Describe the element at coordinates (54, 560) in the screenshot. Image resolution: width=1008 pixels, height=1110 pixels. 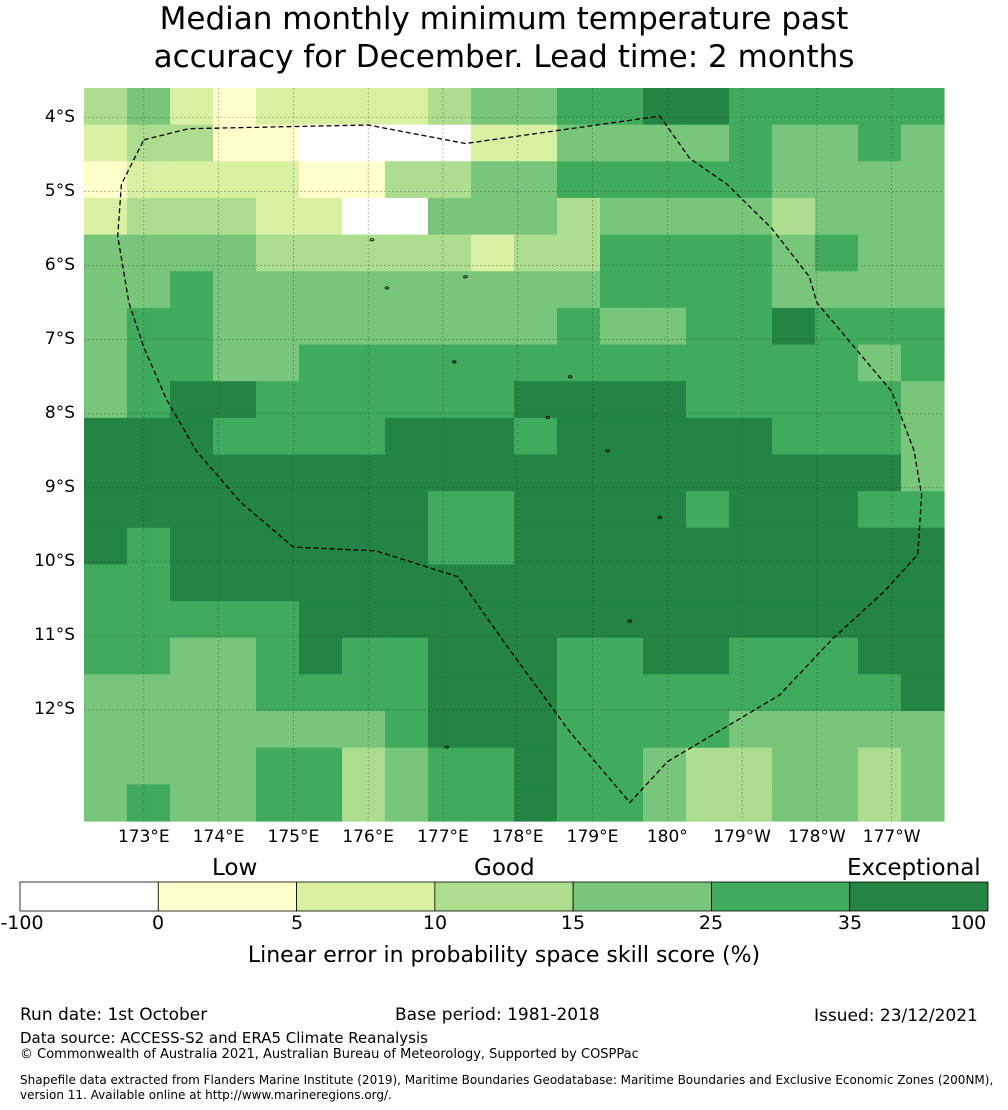
I see `lat-tick-label: 10°S` at that location.